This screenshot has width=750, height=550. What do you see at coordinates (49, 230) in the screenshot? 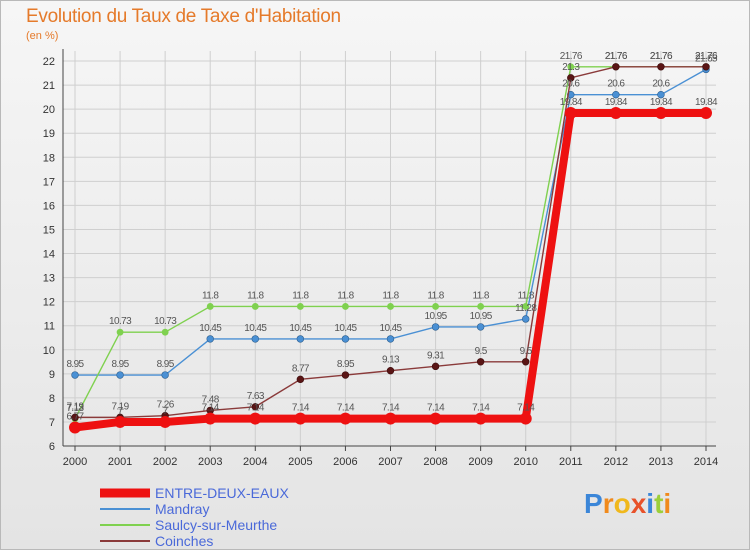
I see `y-tick-label: 15` at bounding box center [49, 230].